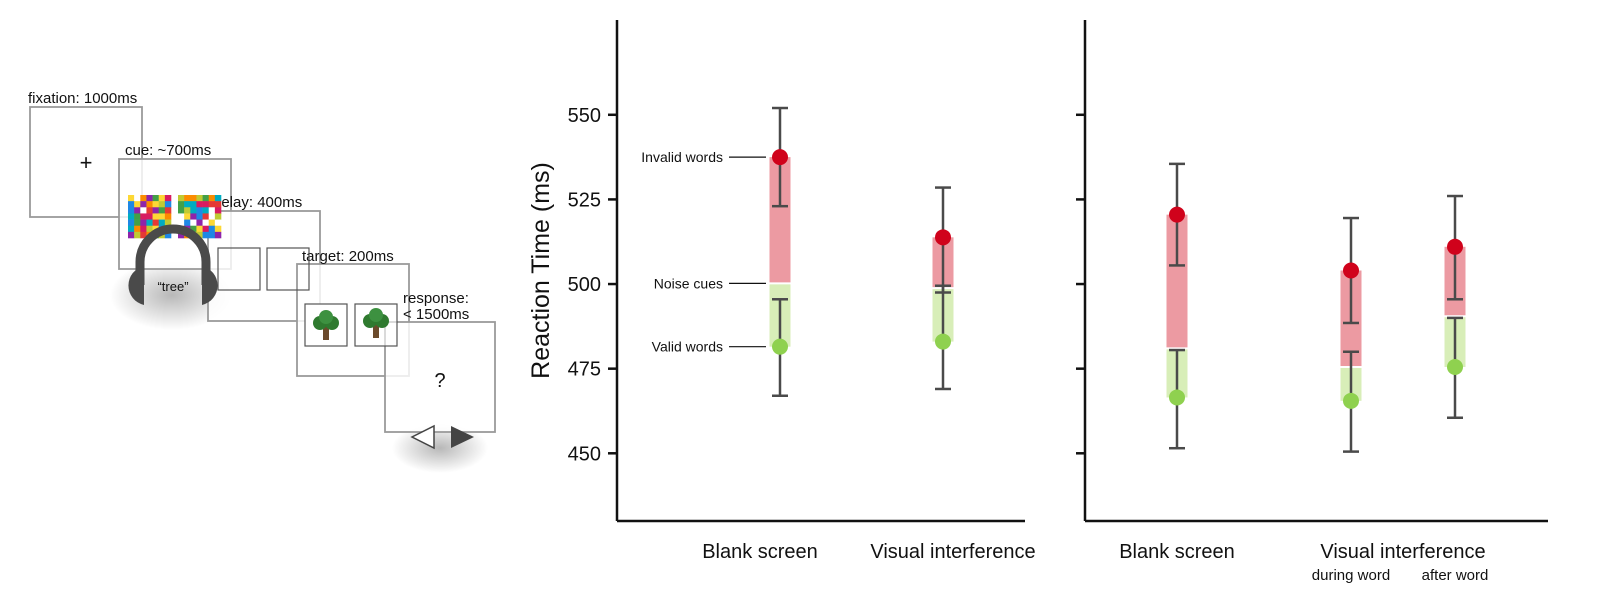 This screenshot has height=600, width=1600. What do you see at coordinates (239, 269) in the screenshot?
I see `delay-box-left` at bounding box center [239, 269].